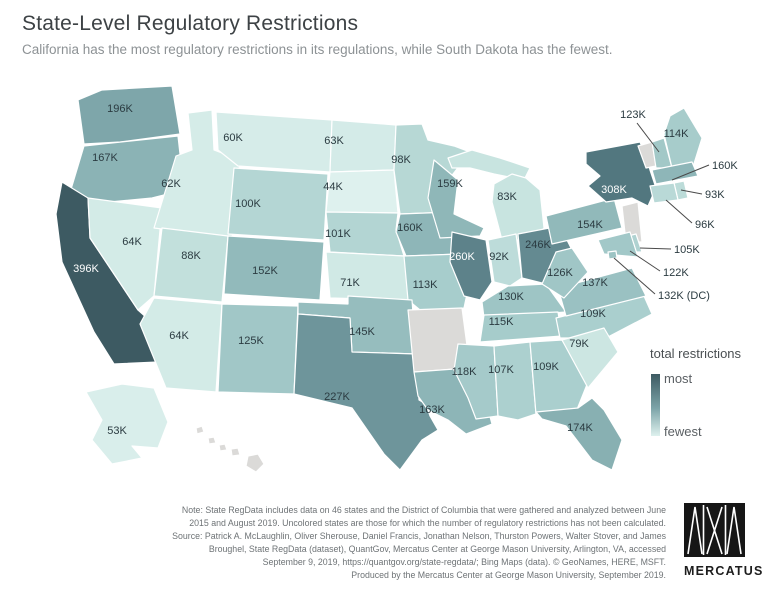 The image size is (768, 590). I want to click on state-label-SD: 44K, so click(333, 187).